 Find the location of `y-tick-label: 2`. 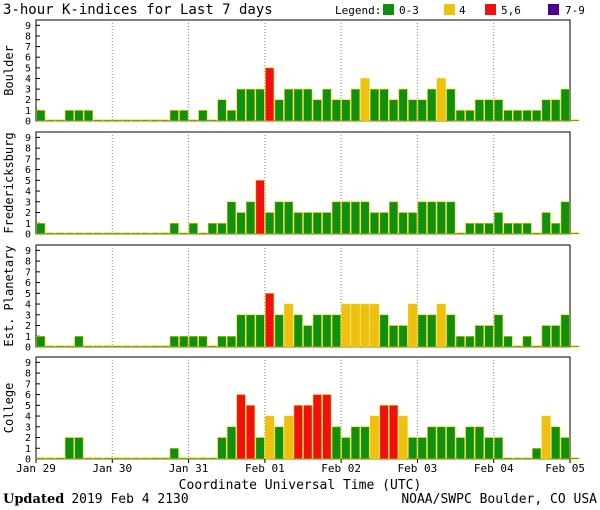

y-tick-label: 2 is located at coordinates (28, 213).